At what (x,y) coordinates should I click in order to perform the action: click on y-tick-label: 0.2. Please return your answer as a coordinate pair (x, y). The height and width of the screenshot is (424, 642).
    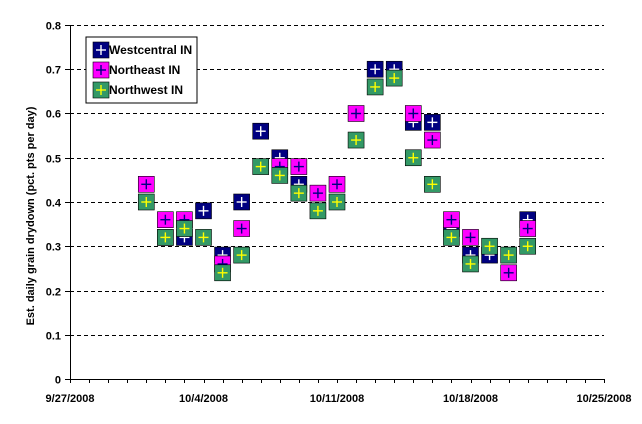
    Looking at the image, I should click on (53, 293).